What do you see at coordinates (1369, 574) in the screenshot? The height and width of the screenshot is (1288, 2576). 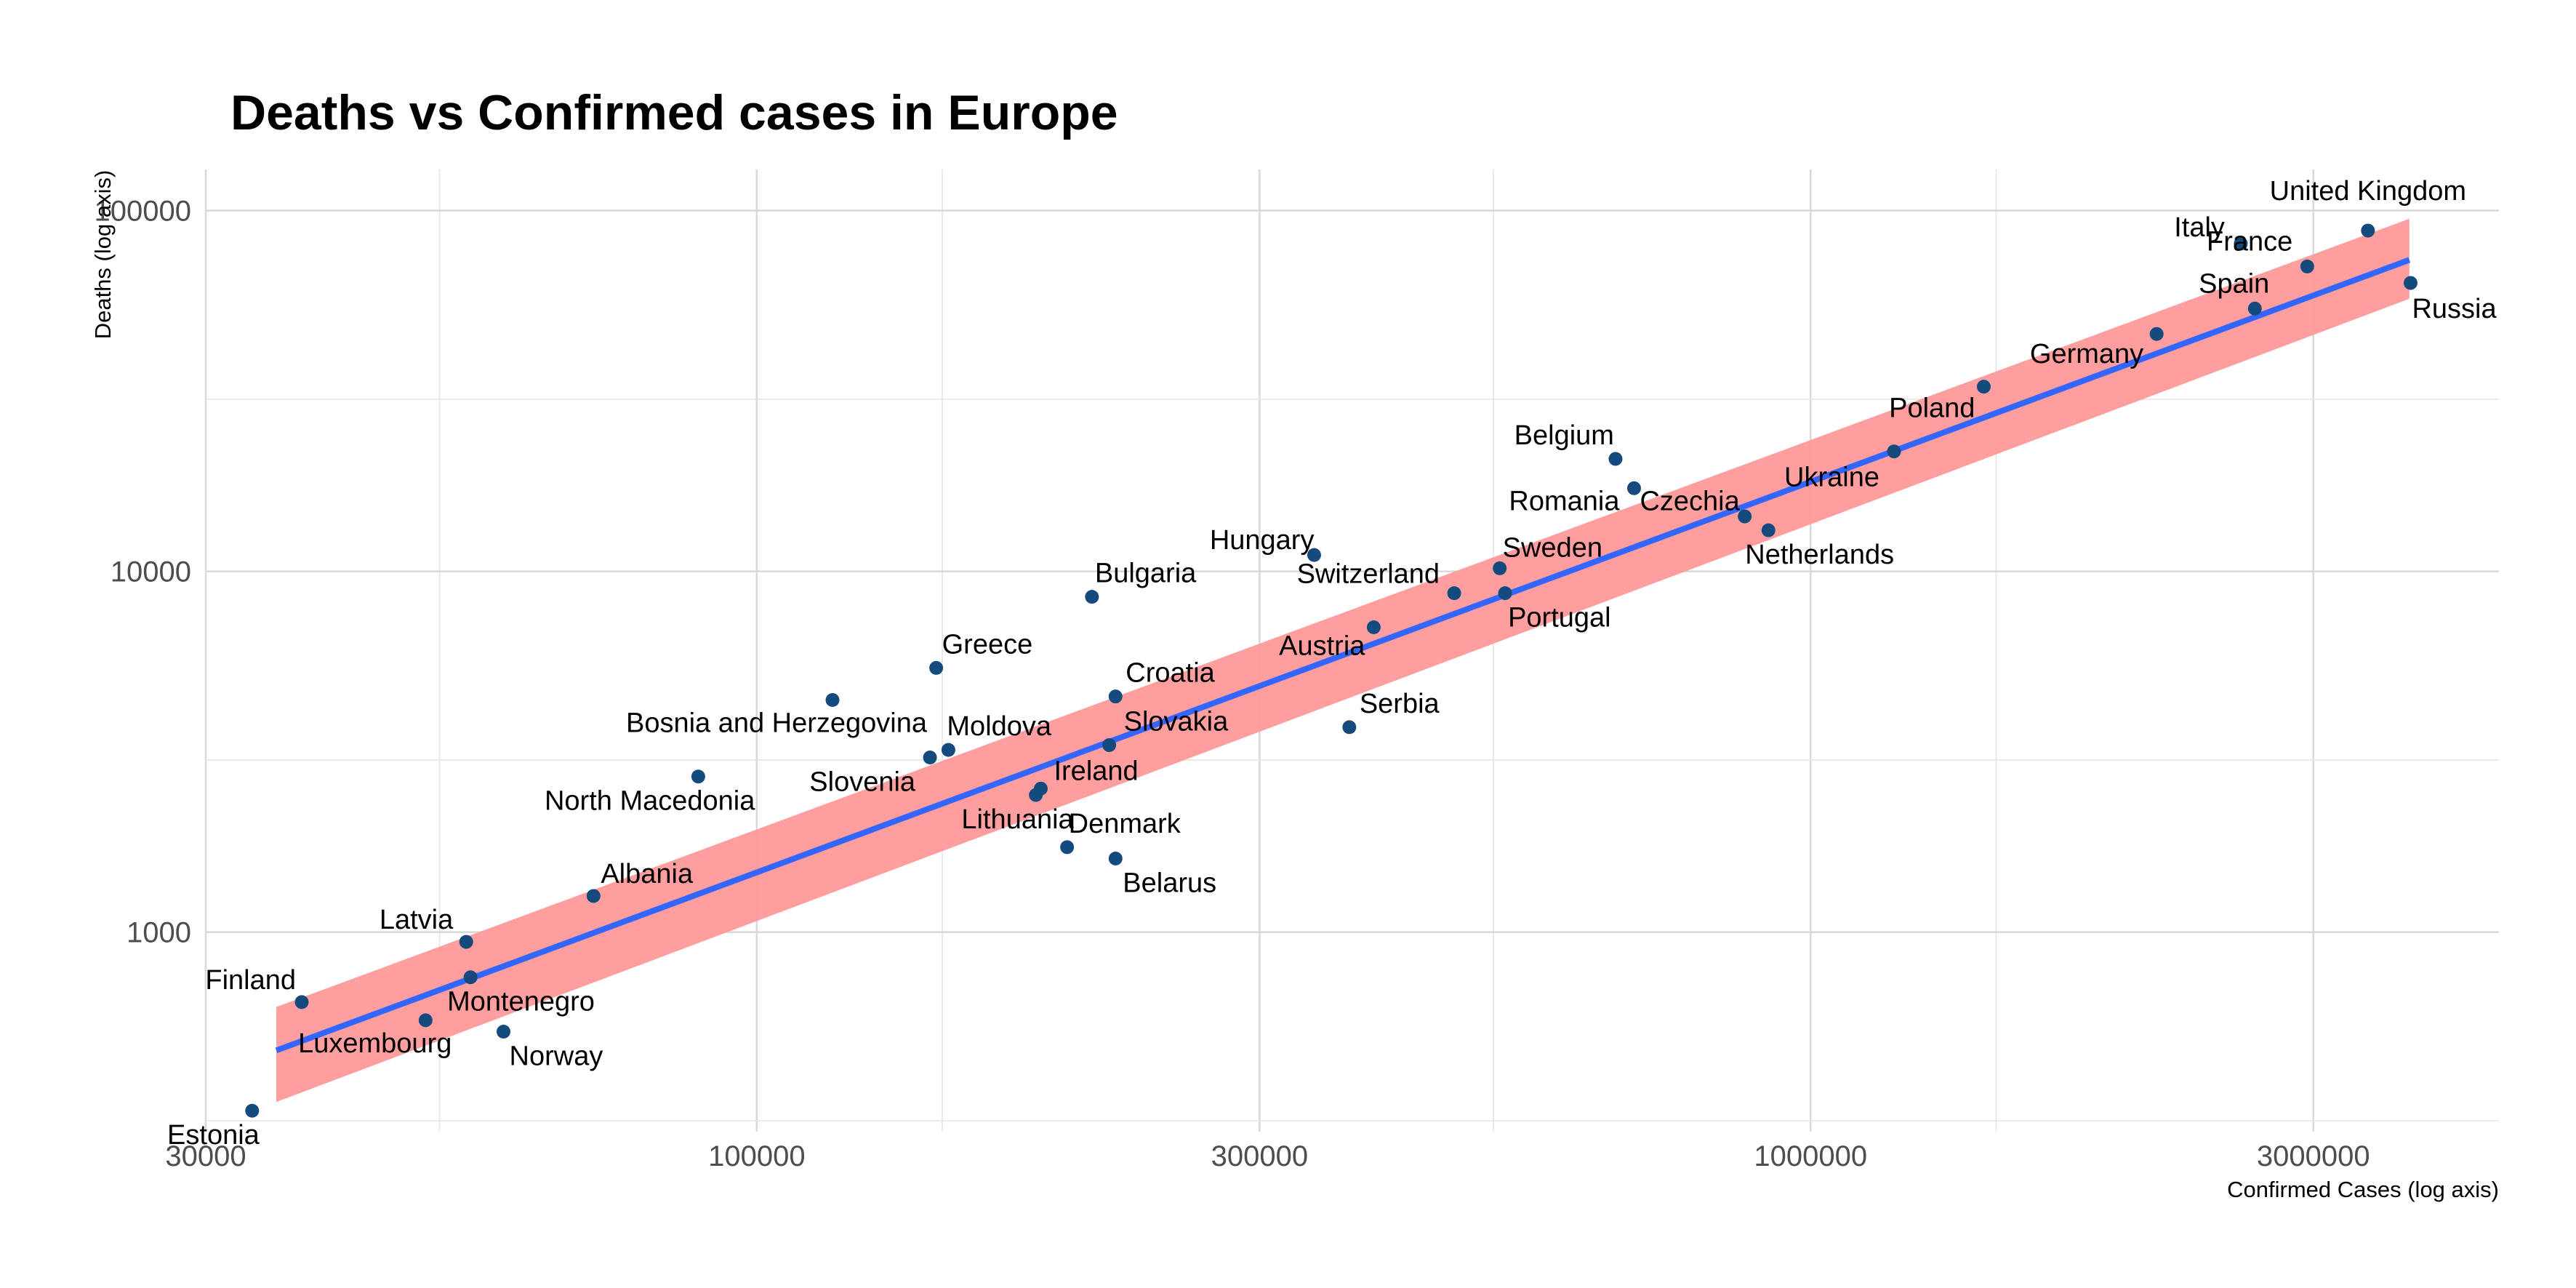 I see `point-label: Switzerland` at bounding box center [1369, 574].